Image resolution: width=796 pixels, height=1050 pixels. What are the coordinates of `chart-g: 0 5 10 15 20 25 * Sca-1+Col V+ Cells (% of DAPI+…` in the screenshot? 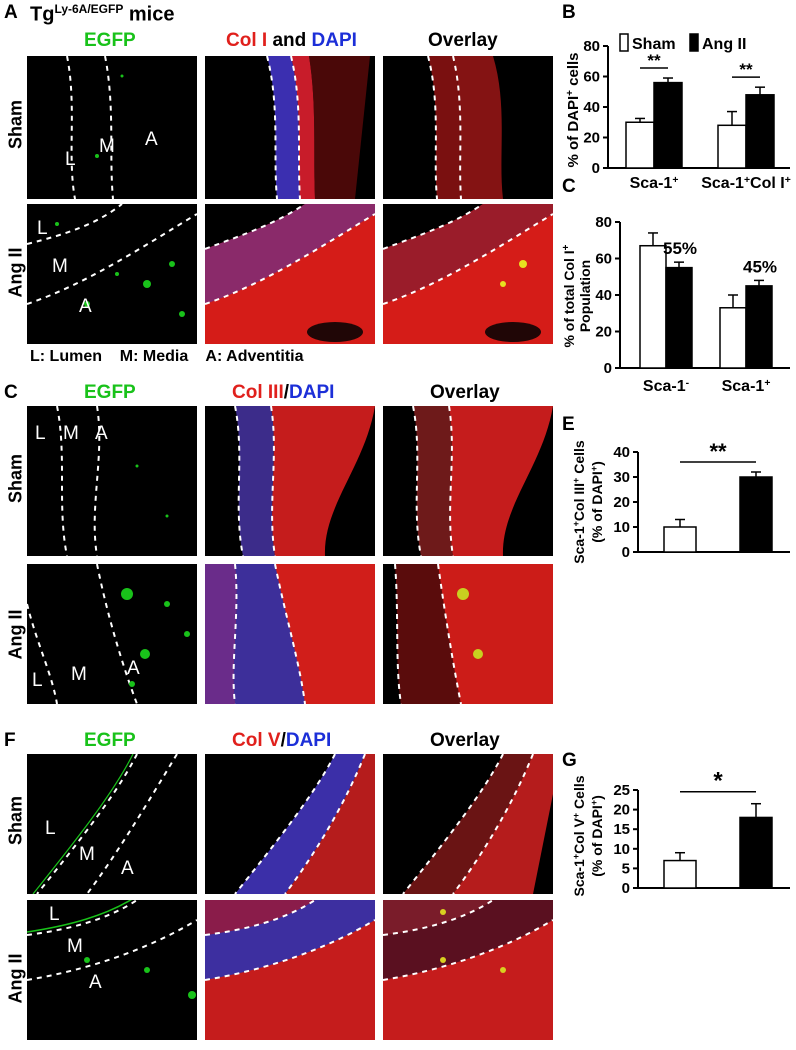 It's located at (678, 840).